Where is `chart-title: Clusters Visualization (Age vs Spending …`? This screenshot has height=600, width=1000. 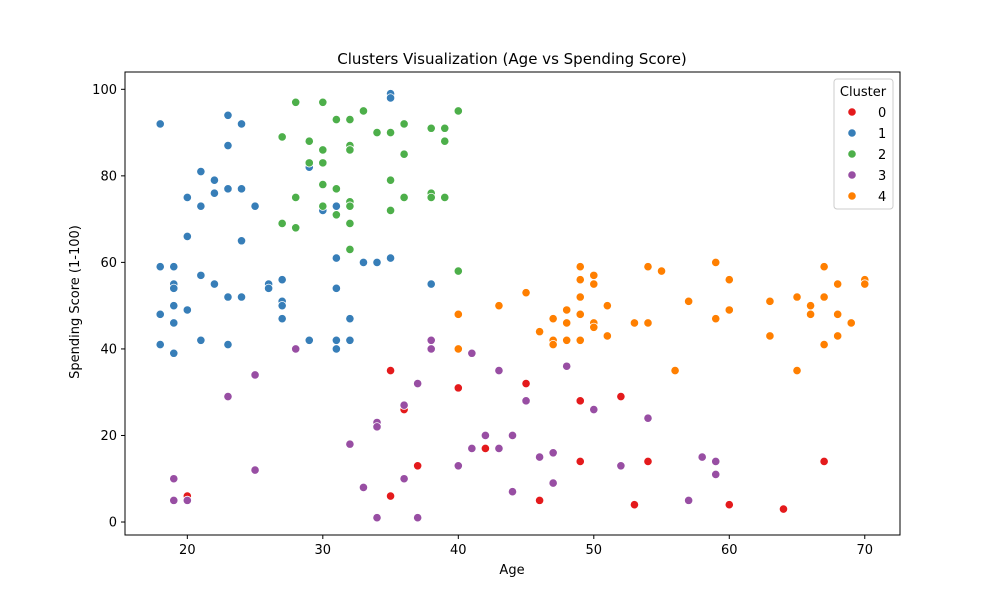
chart-title: Clusters Visualization (Age vs Spending … is located at coordinates (512, 59).